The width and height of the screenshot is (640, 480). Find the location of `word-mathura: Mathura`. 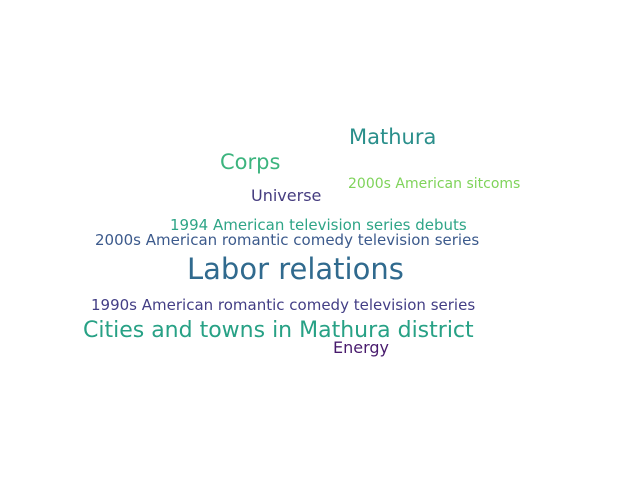

word-mathura: Mathura is located at coordinates (393, 137).